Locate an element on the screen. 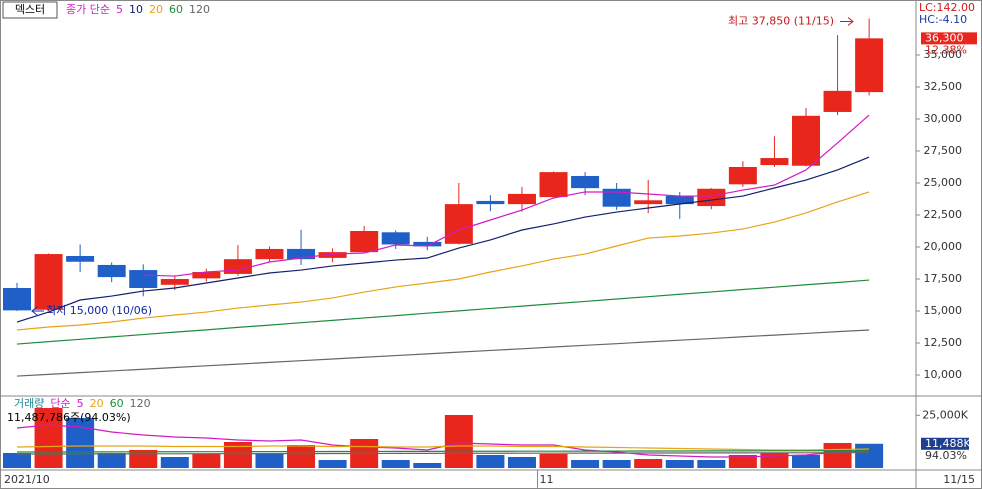 The image size is (982, 489). low-annotation: 최저 15,000 (10/06) is located at coordinates (99, 310).